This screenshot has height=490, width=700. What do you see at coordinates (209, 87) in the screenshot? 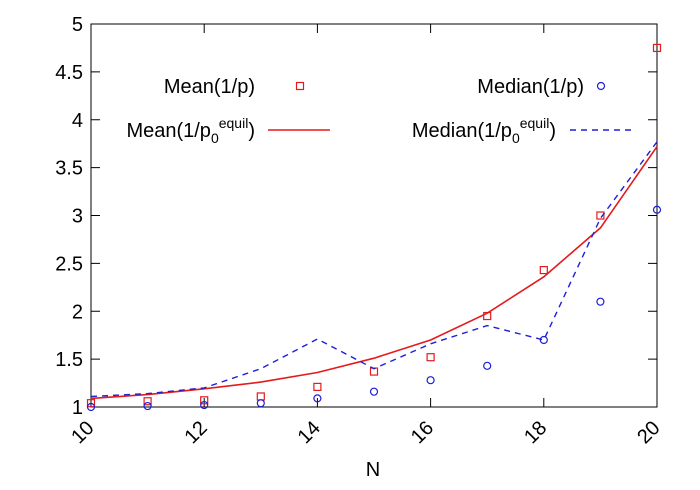
I see `legend-label-mean-p: Mean(1/p)` at bounding box center [209, 87].